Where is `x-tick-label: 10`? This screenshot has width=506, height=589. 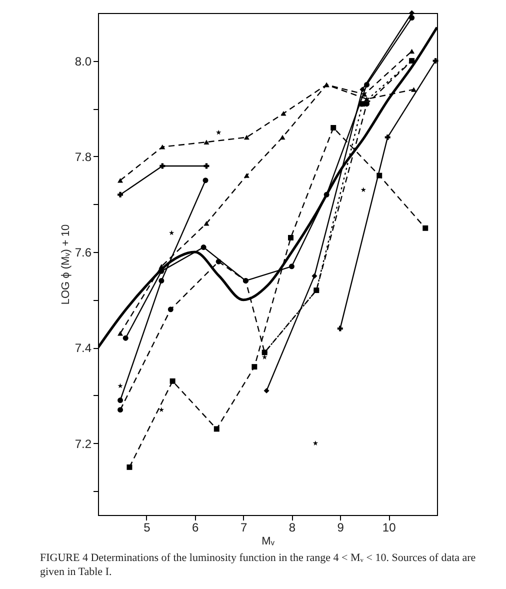 x-tick-label: 10 is located at coordinates (389, 527).